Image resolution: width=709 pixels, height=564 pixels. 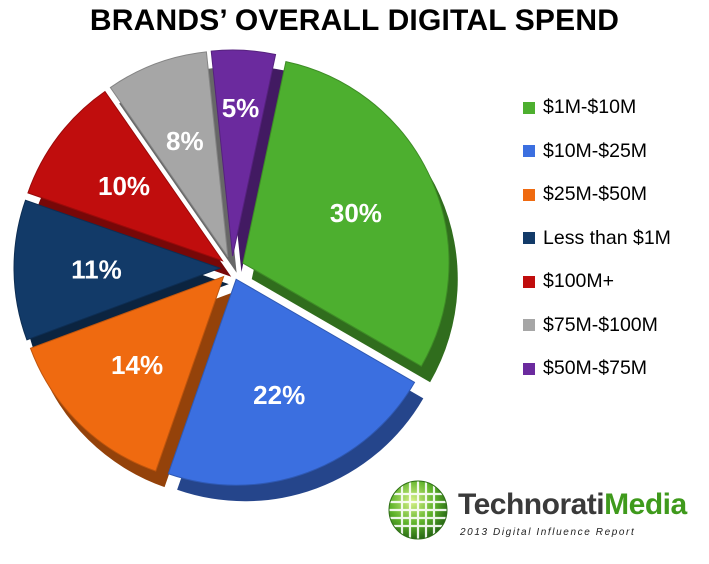 I want to click on legend-item: $50M-$75M, so click(x=597, y=369).